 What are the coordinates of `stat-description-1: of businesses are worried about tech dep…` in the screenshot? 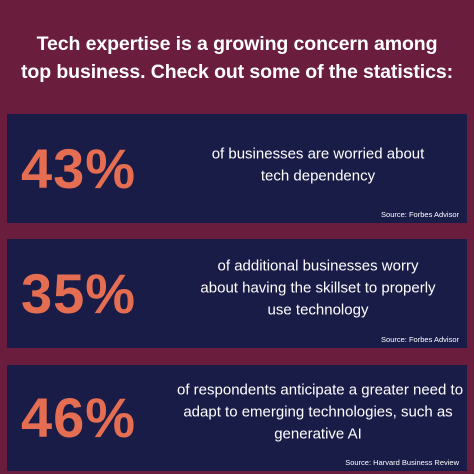 It's located at (318, 165).